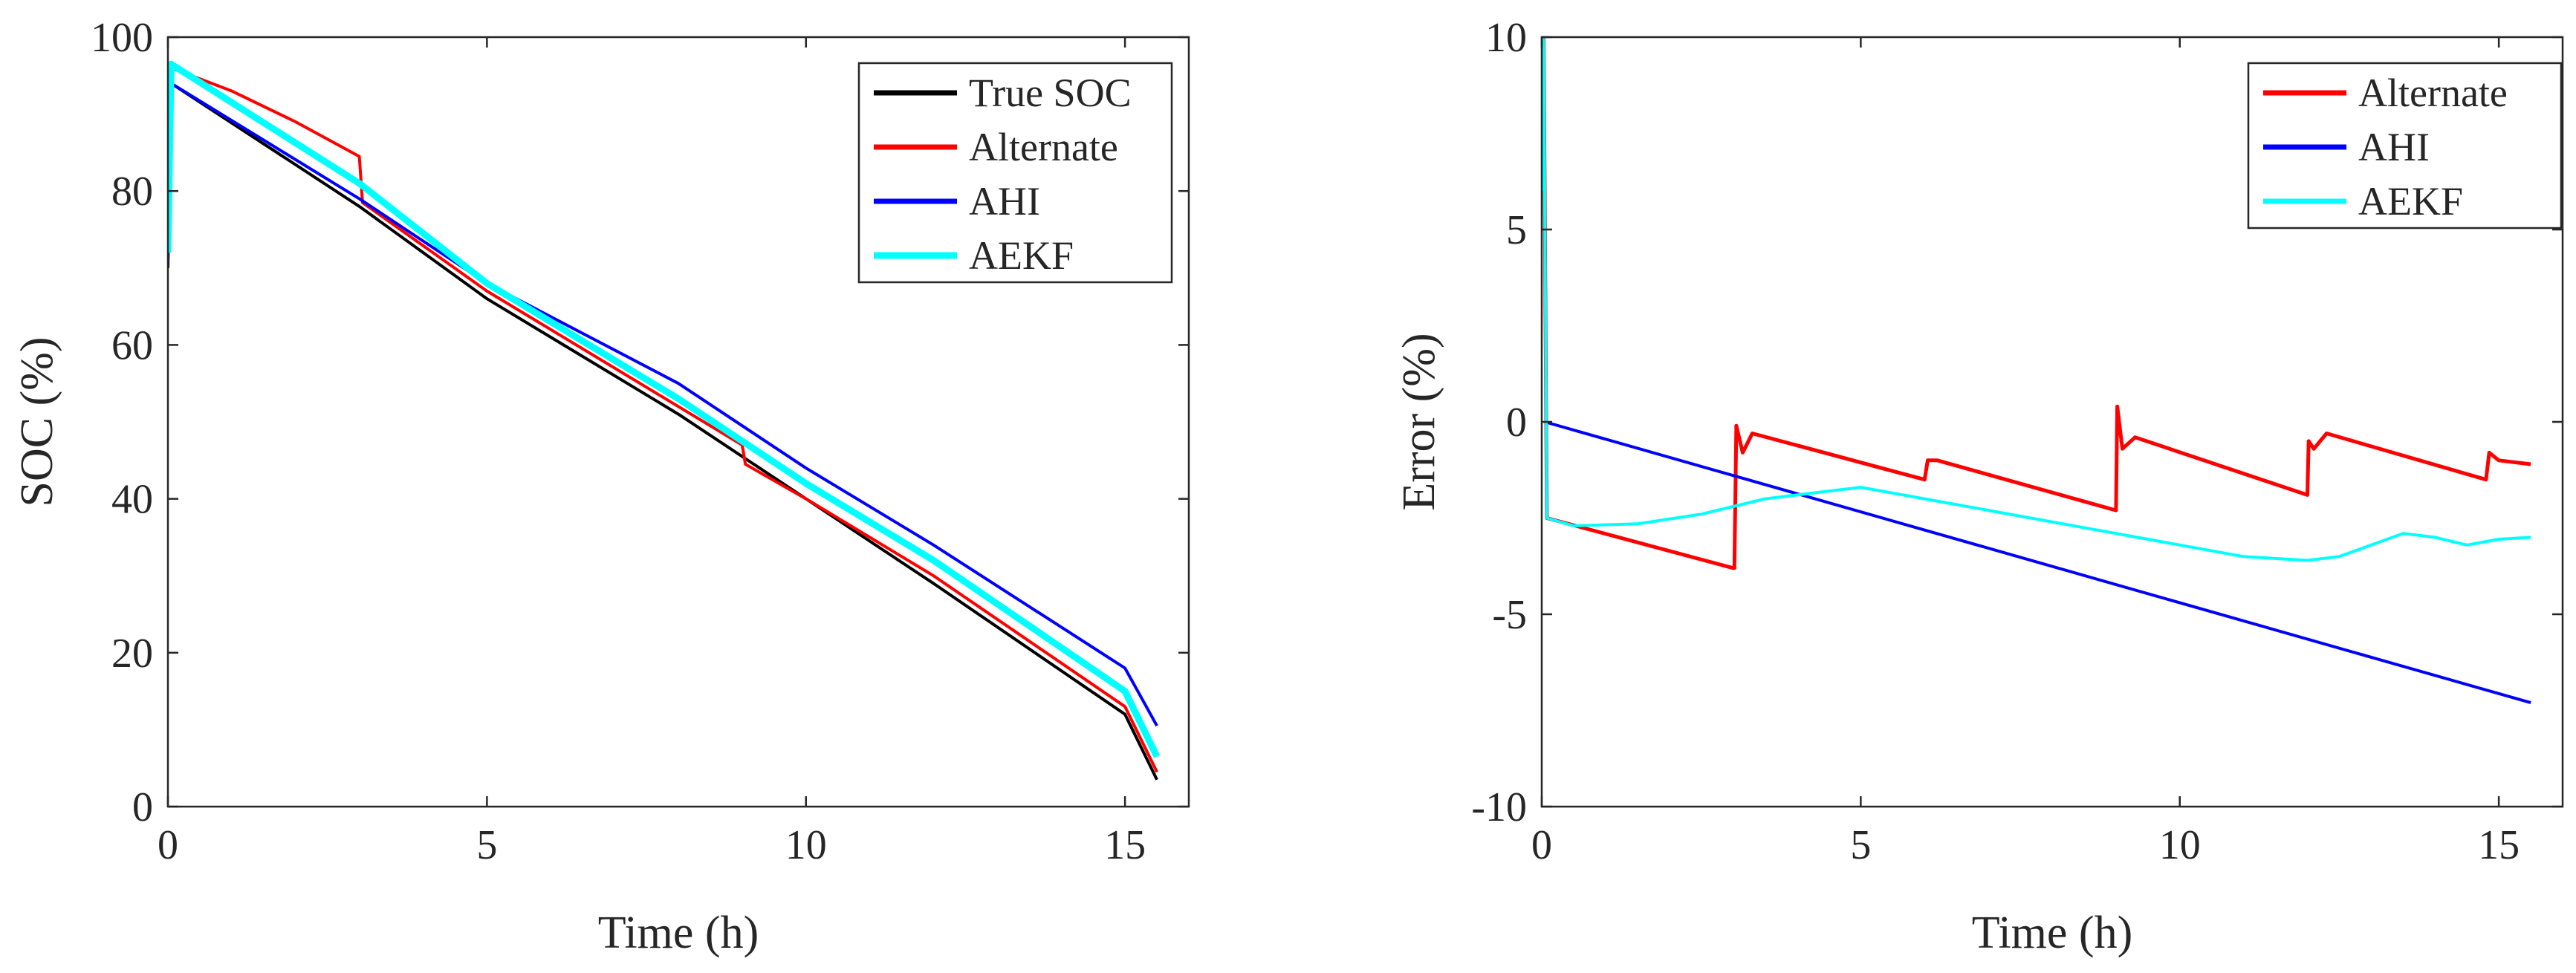 Image resolution: width=2576 pixels, height=973 pixels. I want to click on y-tick-label: -10, so click(1499, 807).